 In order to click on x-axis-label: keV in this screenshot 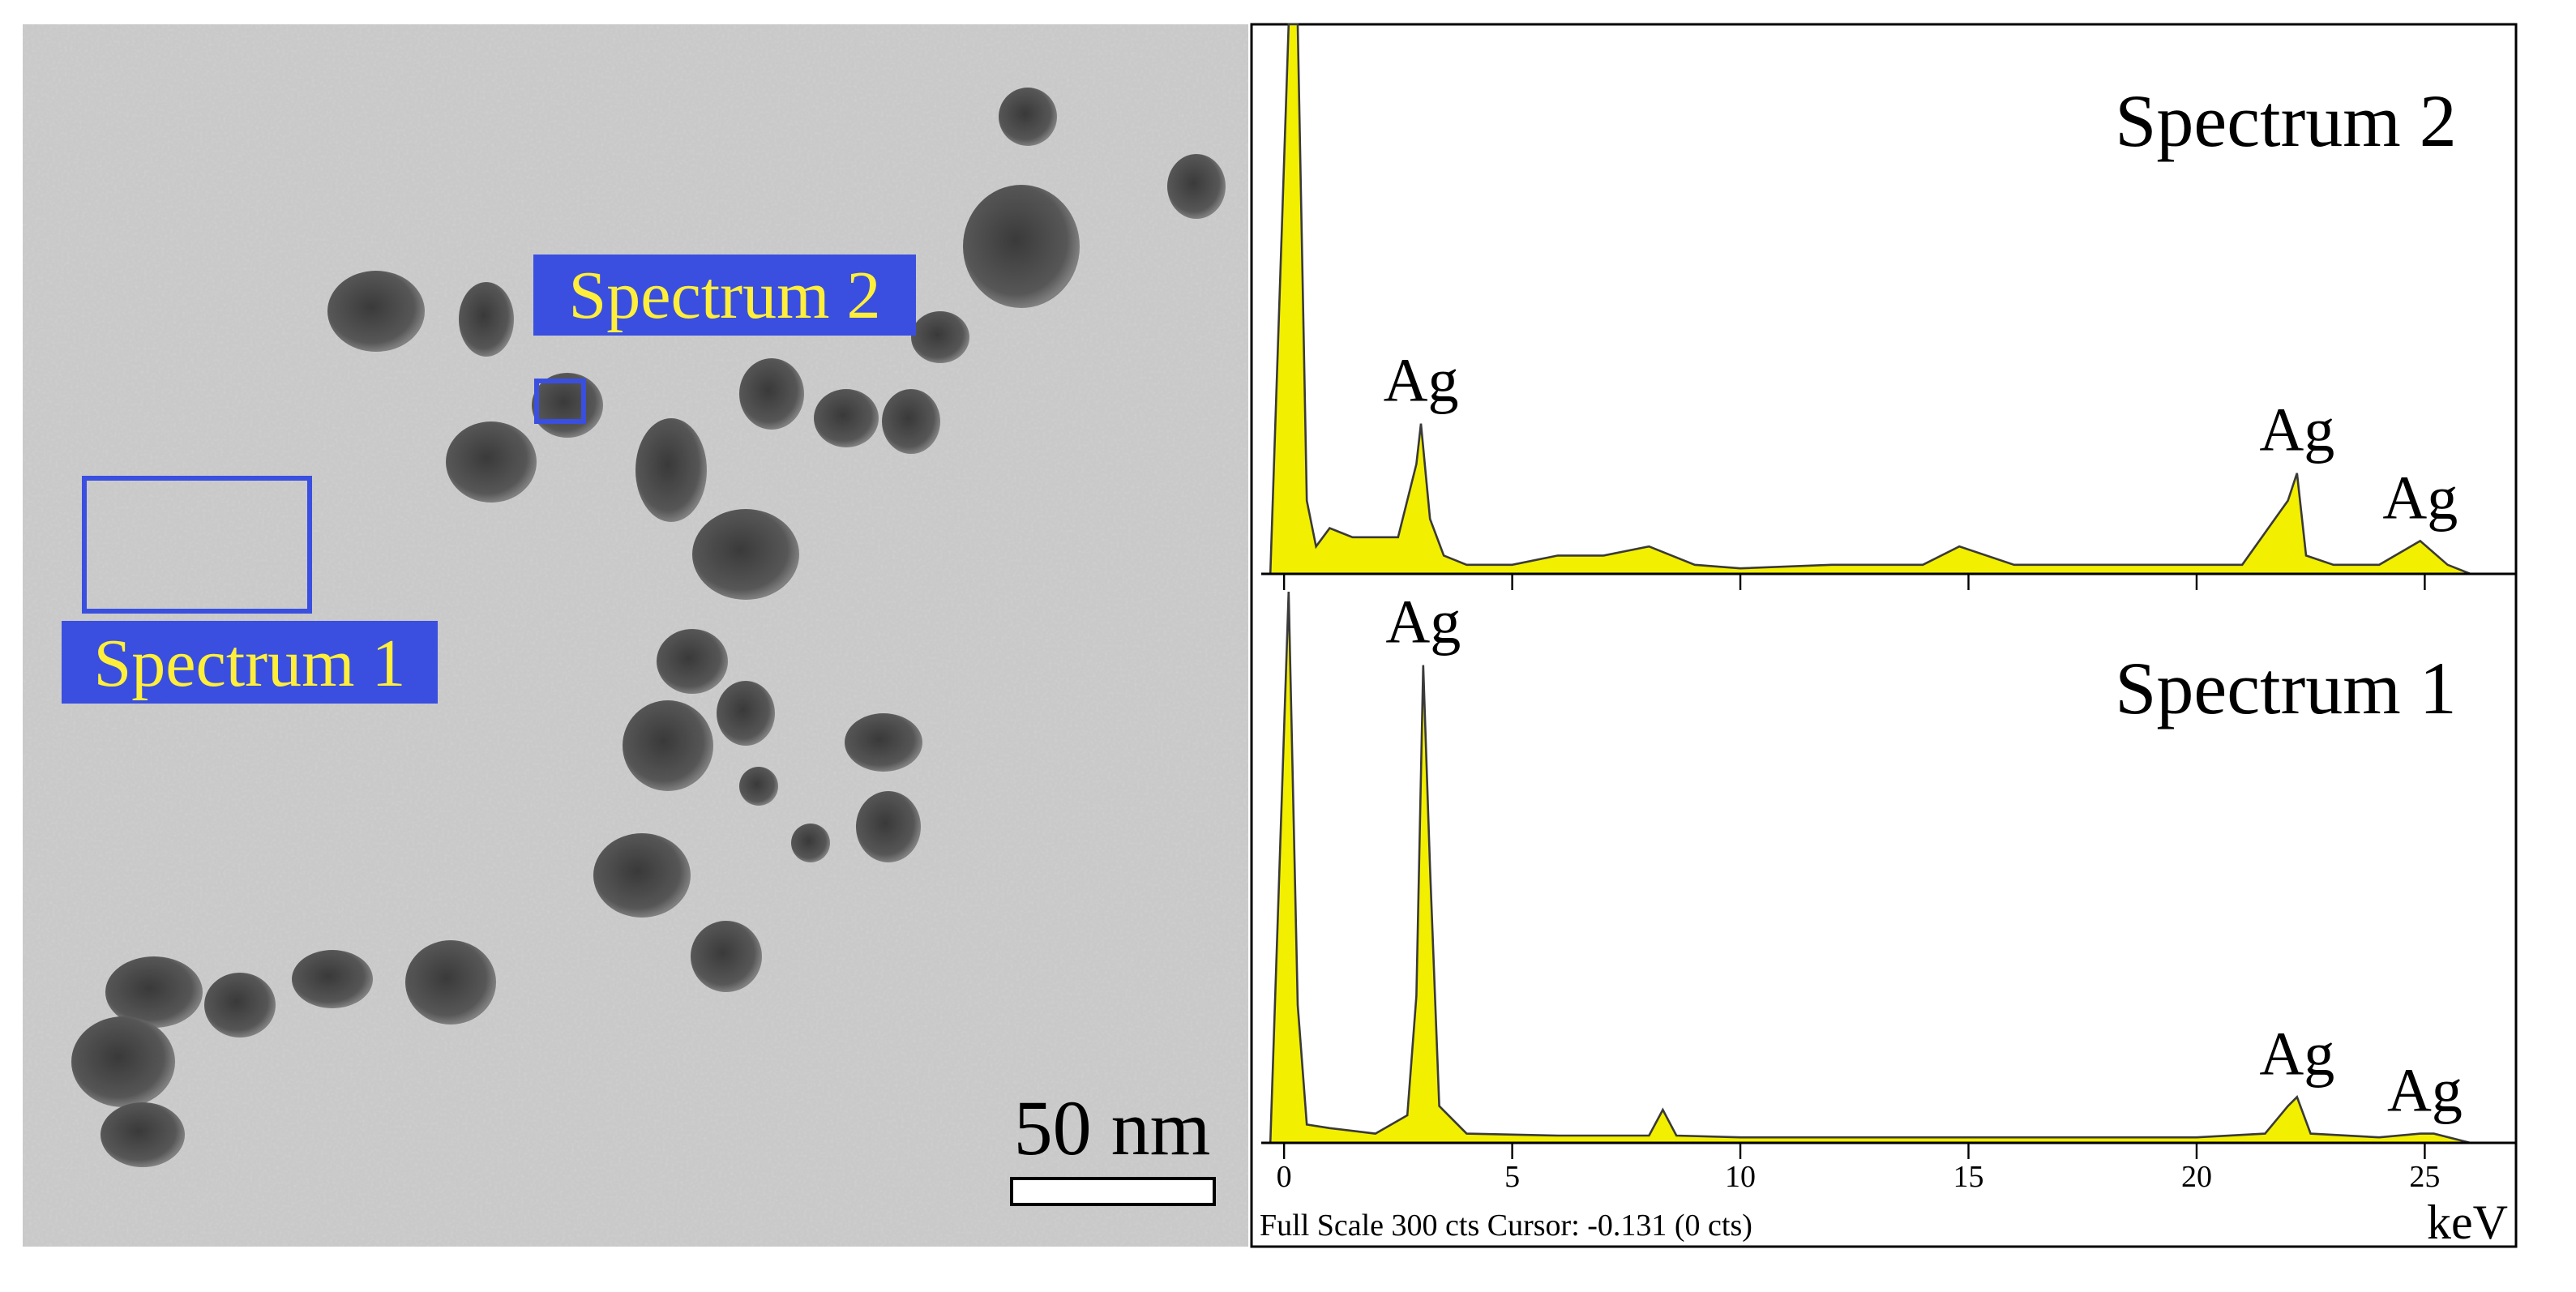, I will do `click(2467, 1222)`.